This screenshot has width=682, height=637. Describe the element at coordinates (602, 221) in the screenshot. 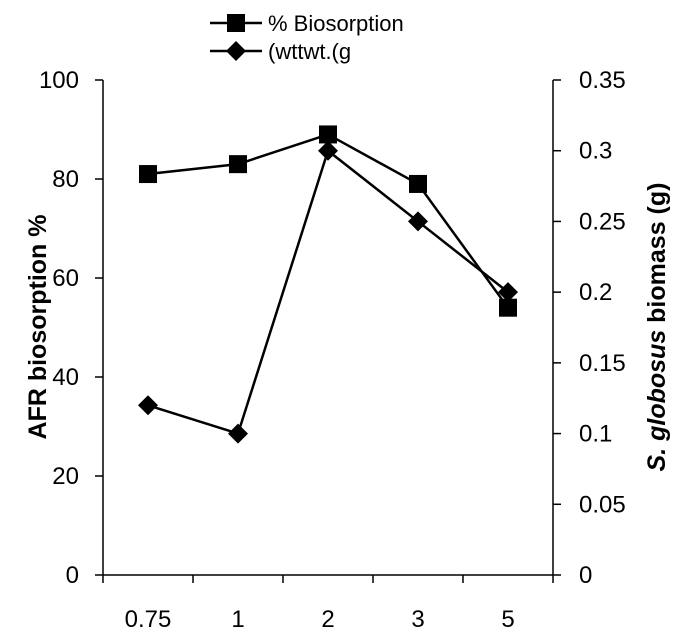

I see `y2-tick-label: 0.25` at that location.